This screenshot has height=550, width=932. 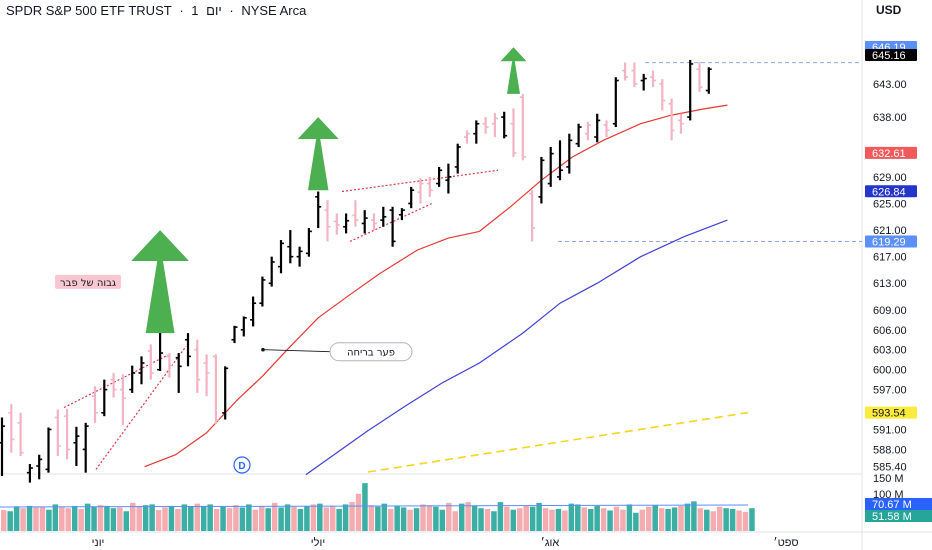 I want to click on currency-label: USD, so click(x=889, y=10).